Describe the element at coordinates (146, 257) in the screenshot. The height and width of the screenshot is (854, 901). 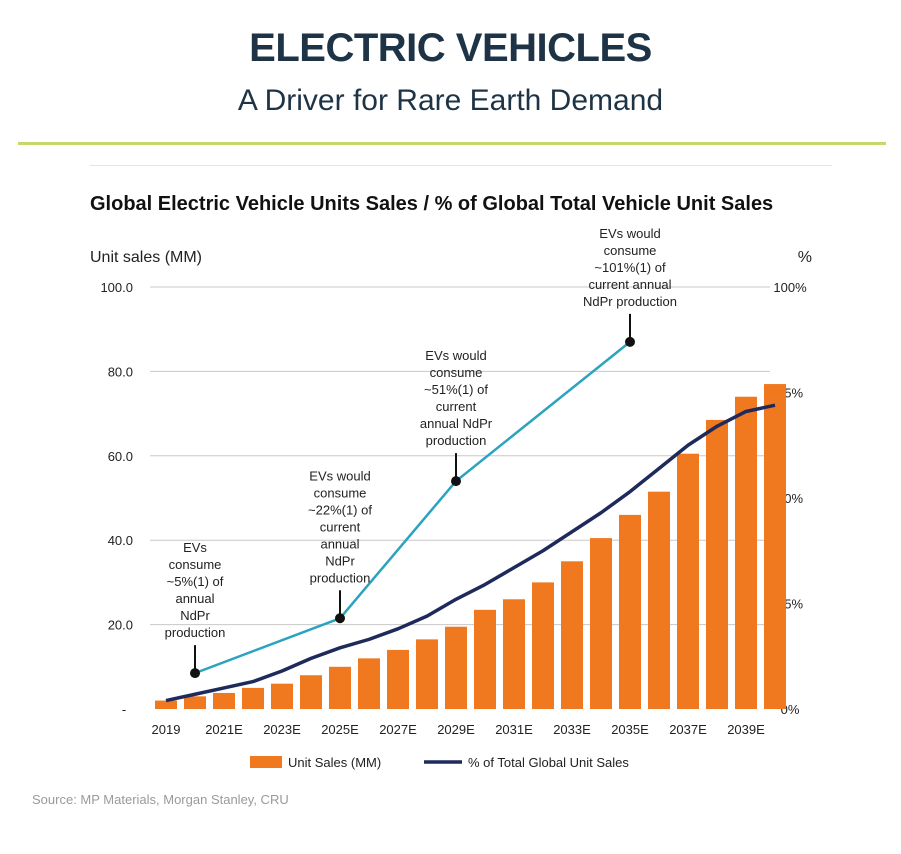
I see `y-axis-label: Unit sales (MM)` at that location.